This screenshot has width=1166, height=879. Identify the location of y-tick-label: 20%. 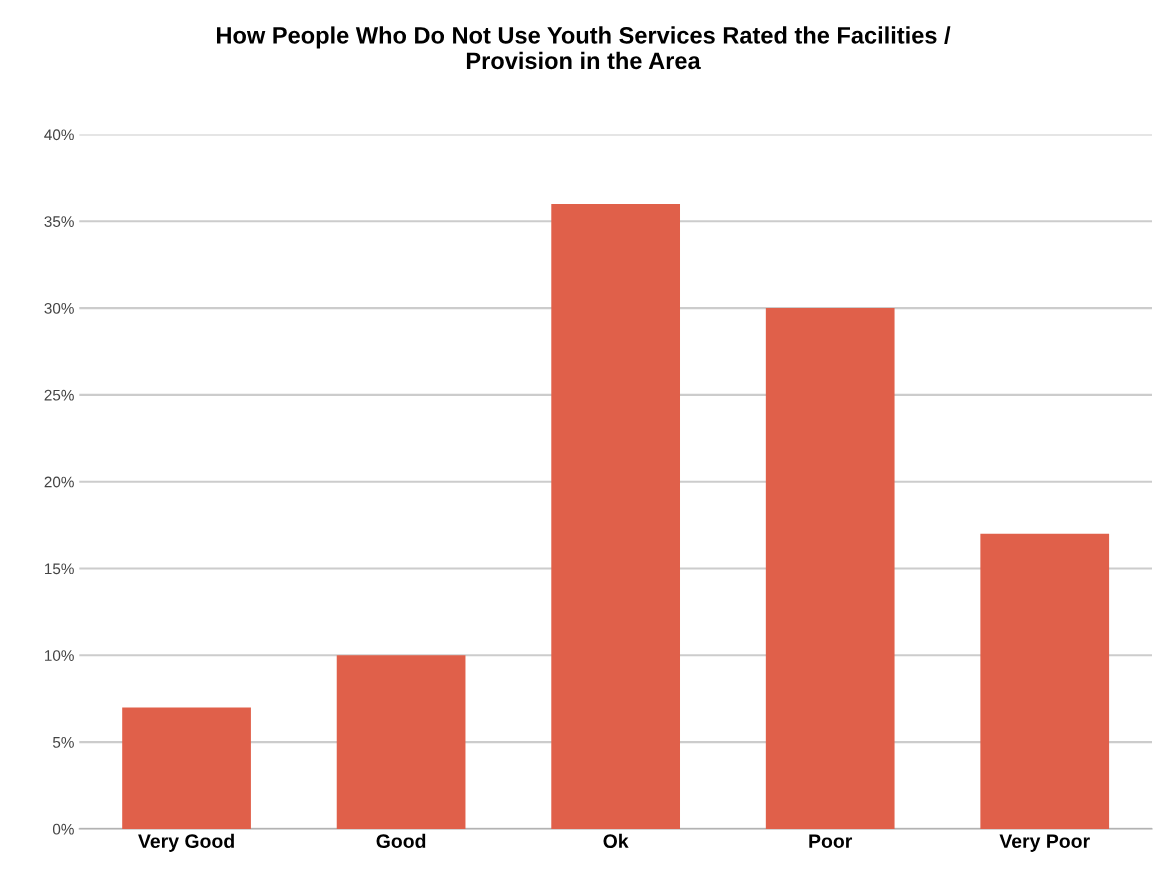
(59, 482).